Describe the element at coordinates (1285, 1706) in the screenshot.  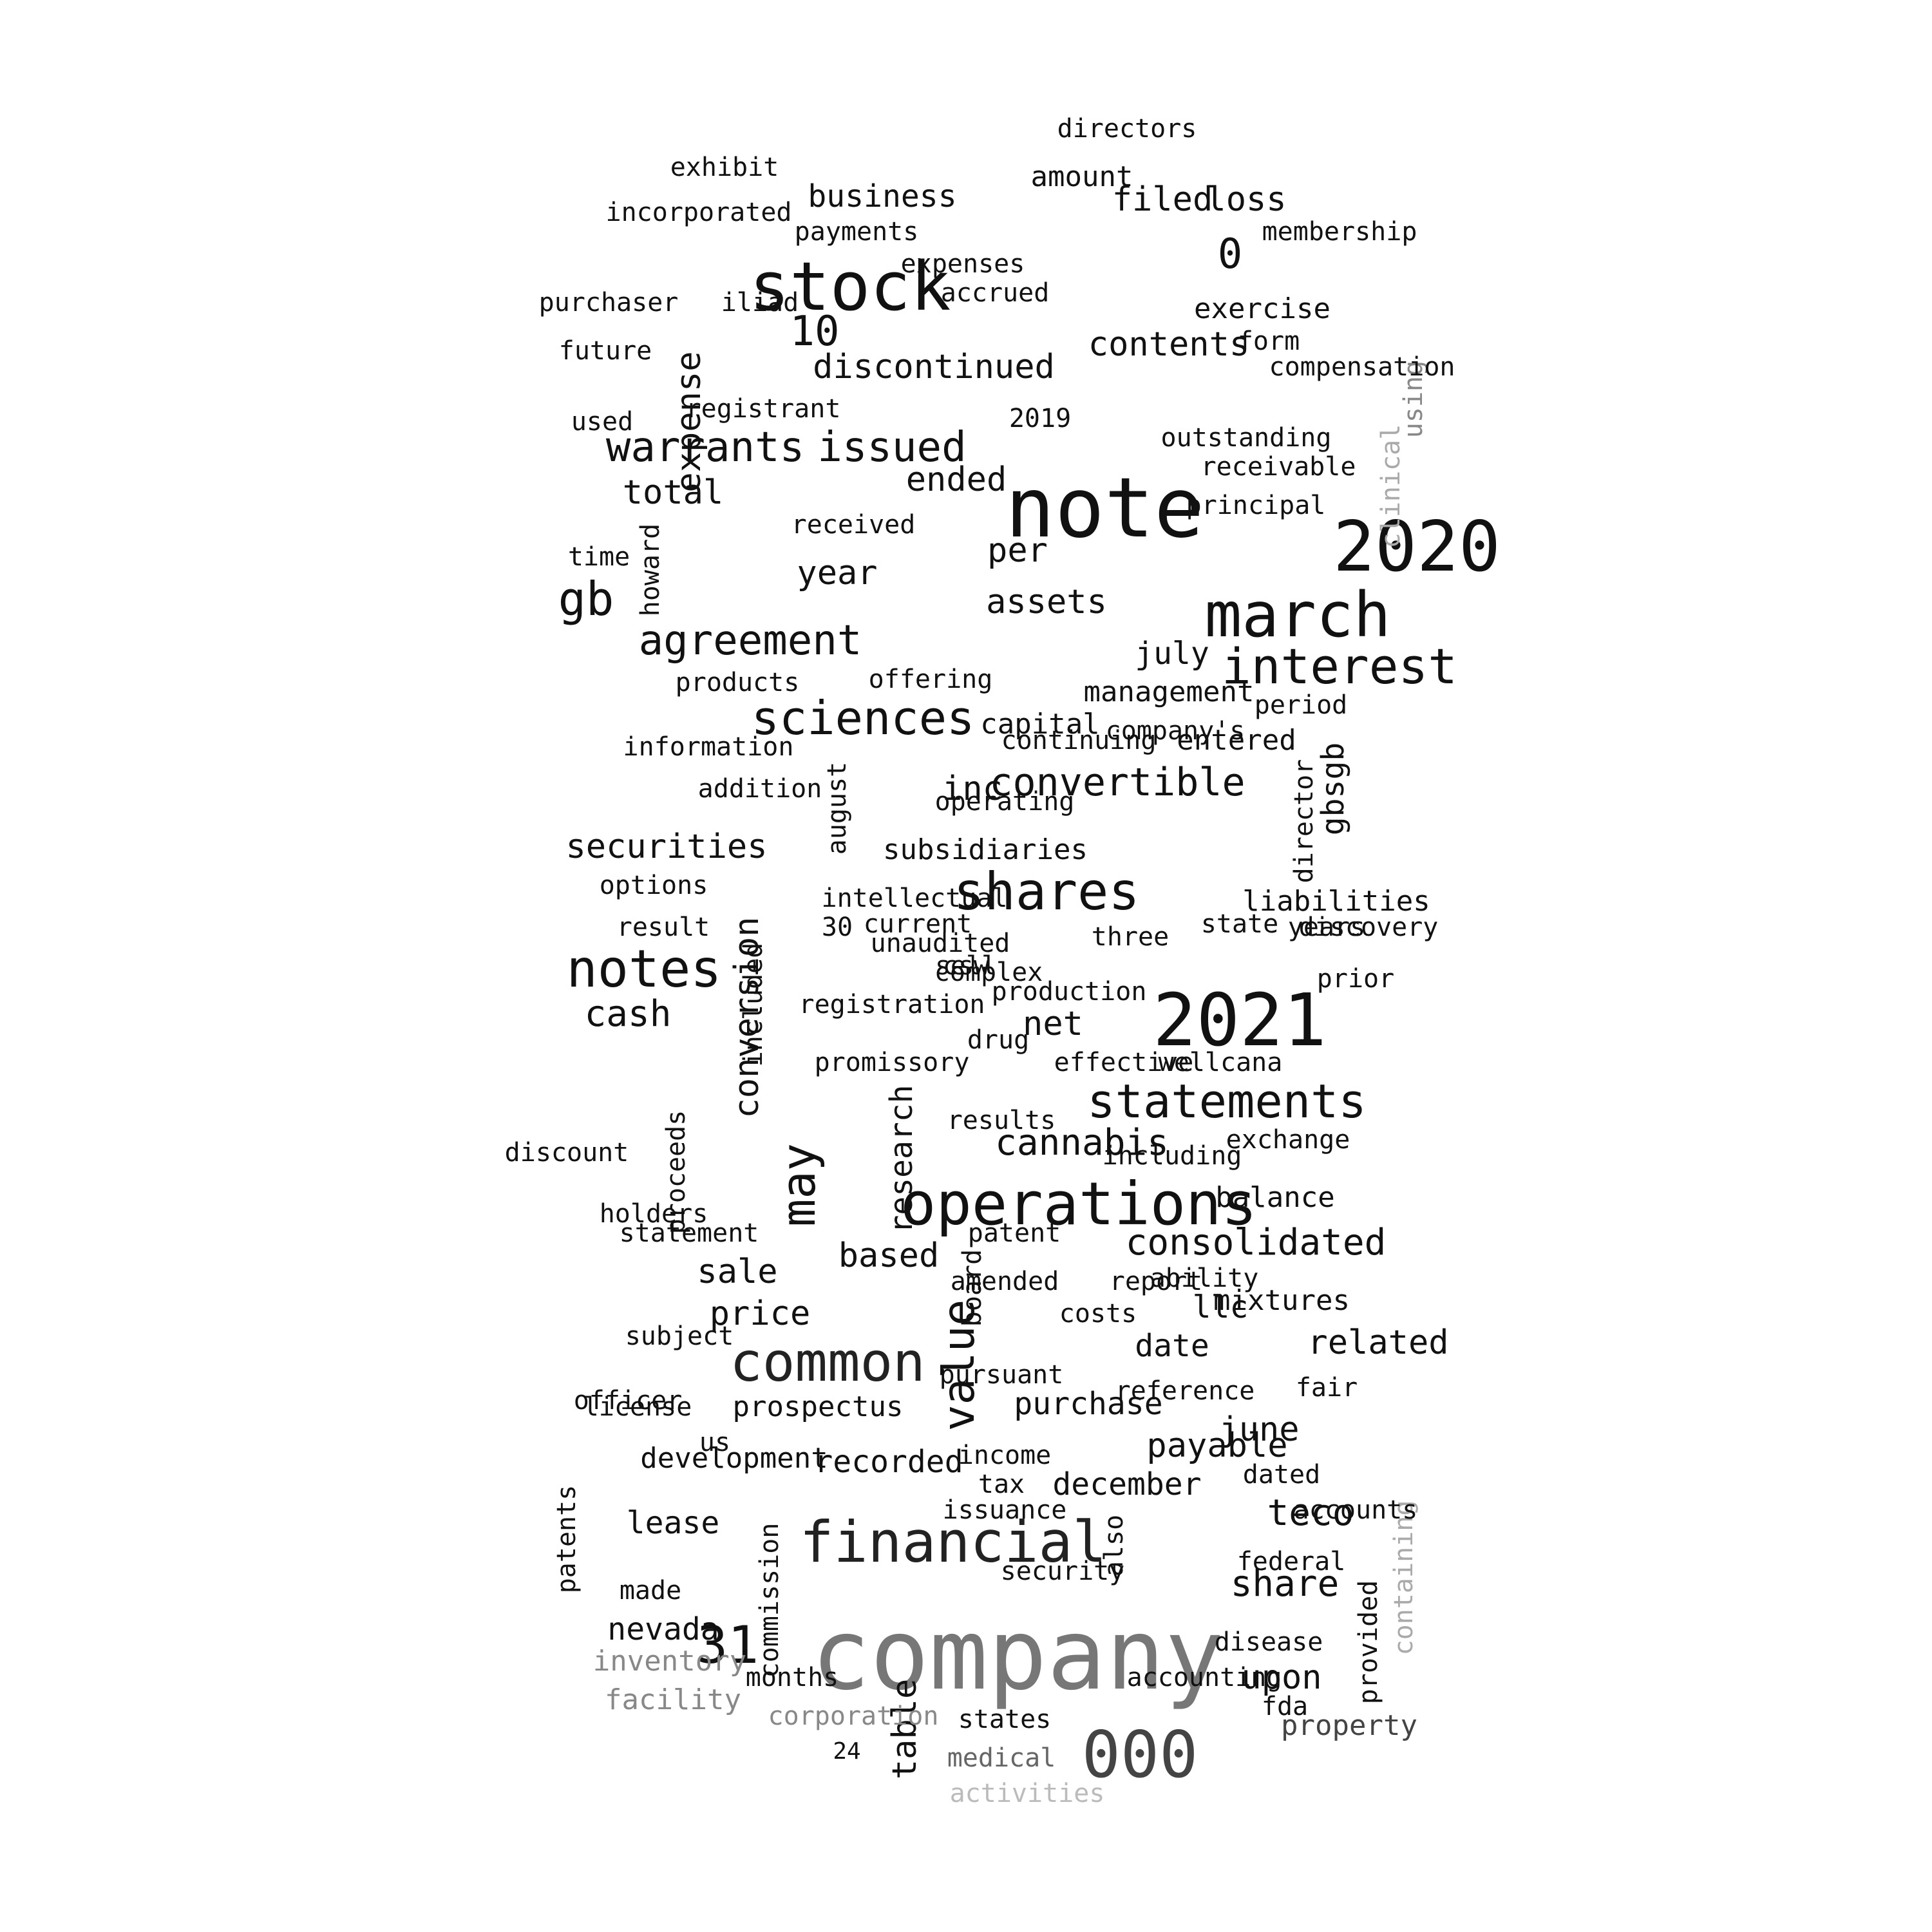
I see `word-164: fda` at that location.